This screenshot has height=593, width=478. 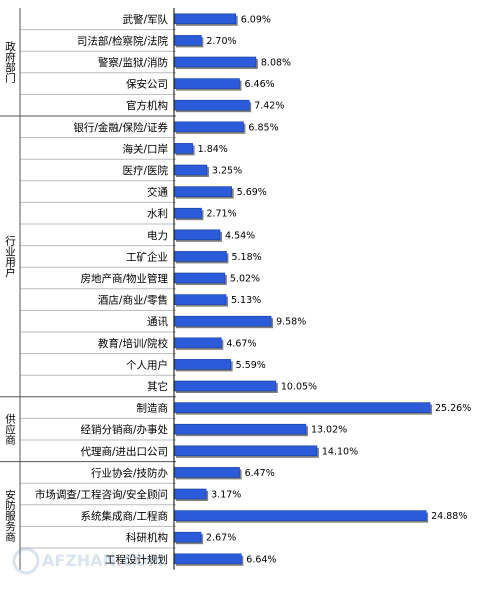 I want to click on category-label: 工程设计规划, so click(x=136, y=559).